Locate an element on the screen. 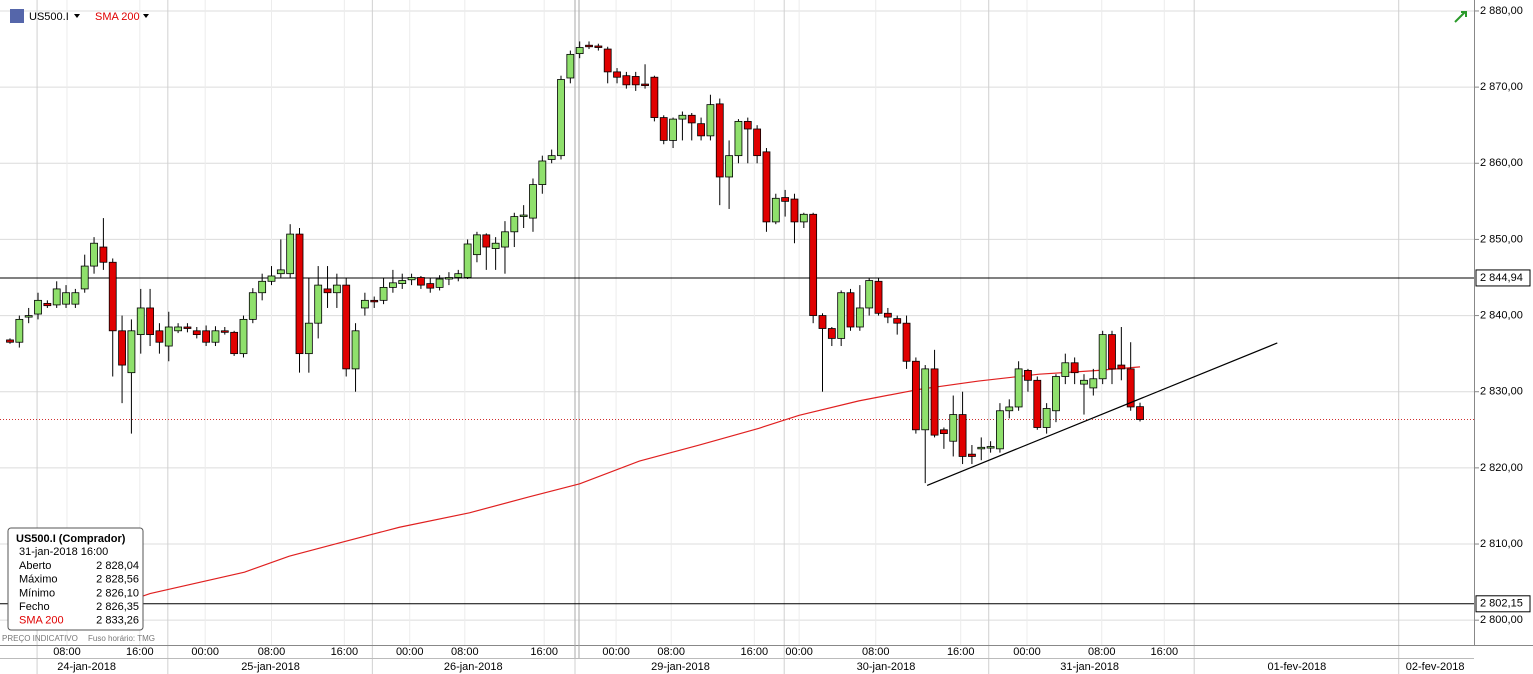  y-tick-label: 2 880,00 is located at coordinates (1501, 11).